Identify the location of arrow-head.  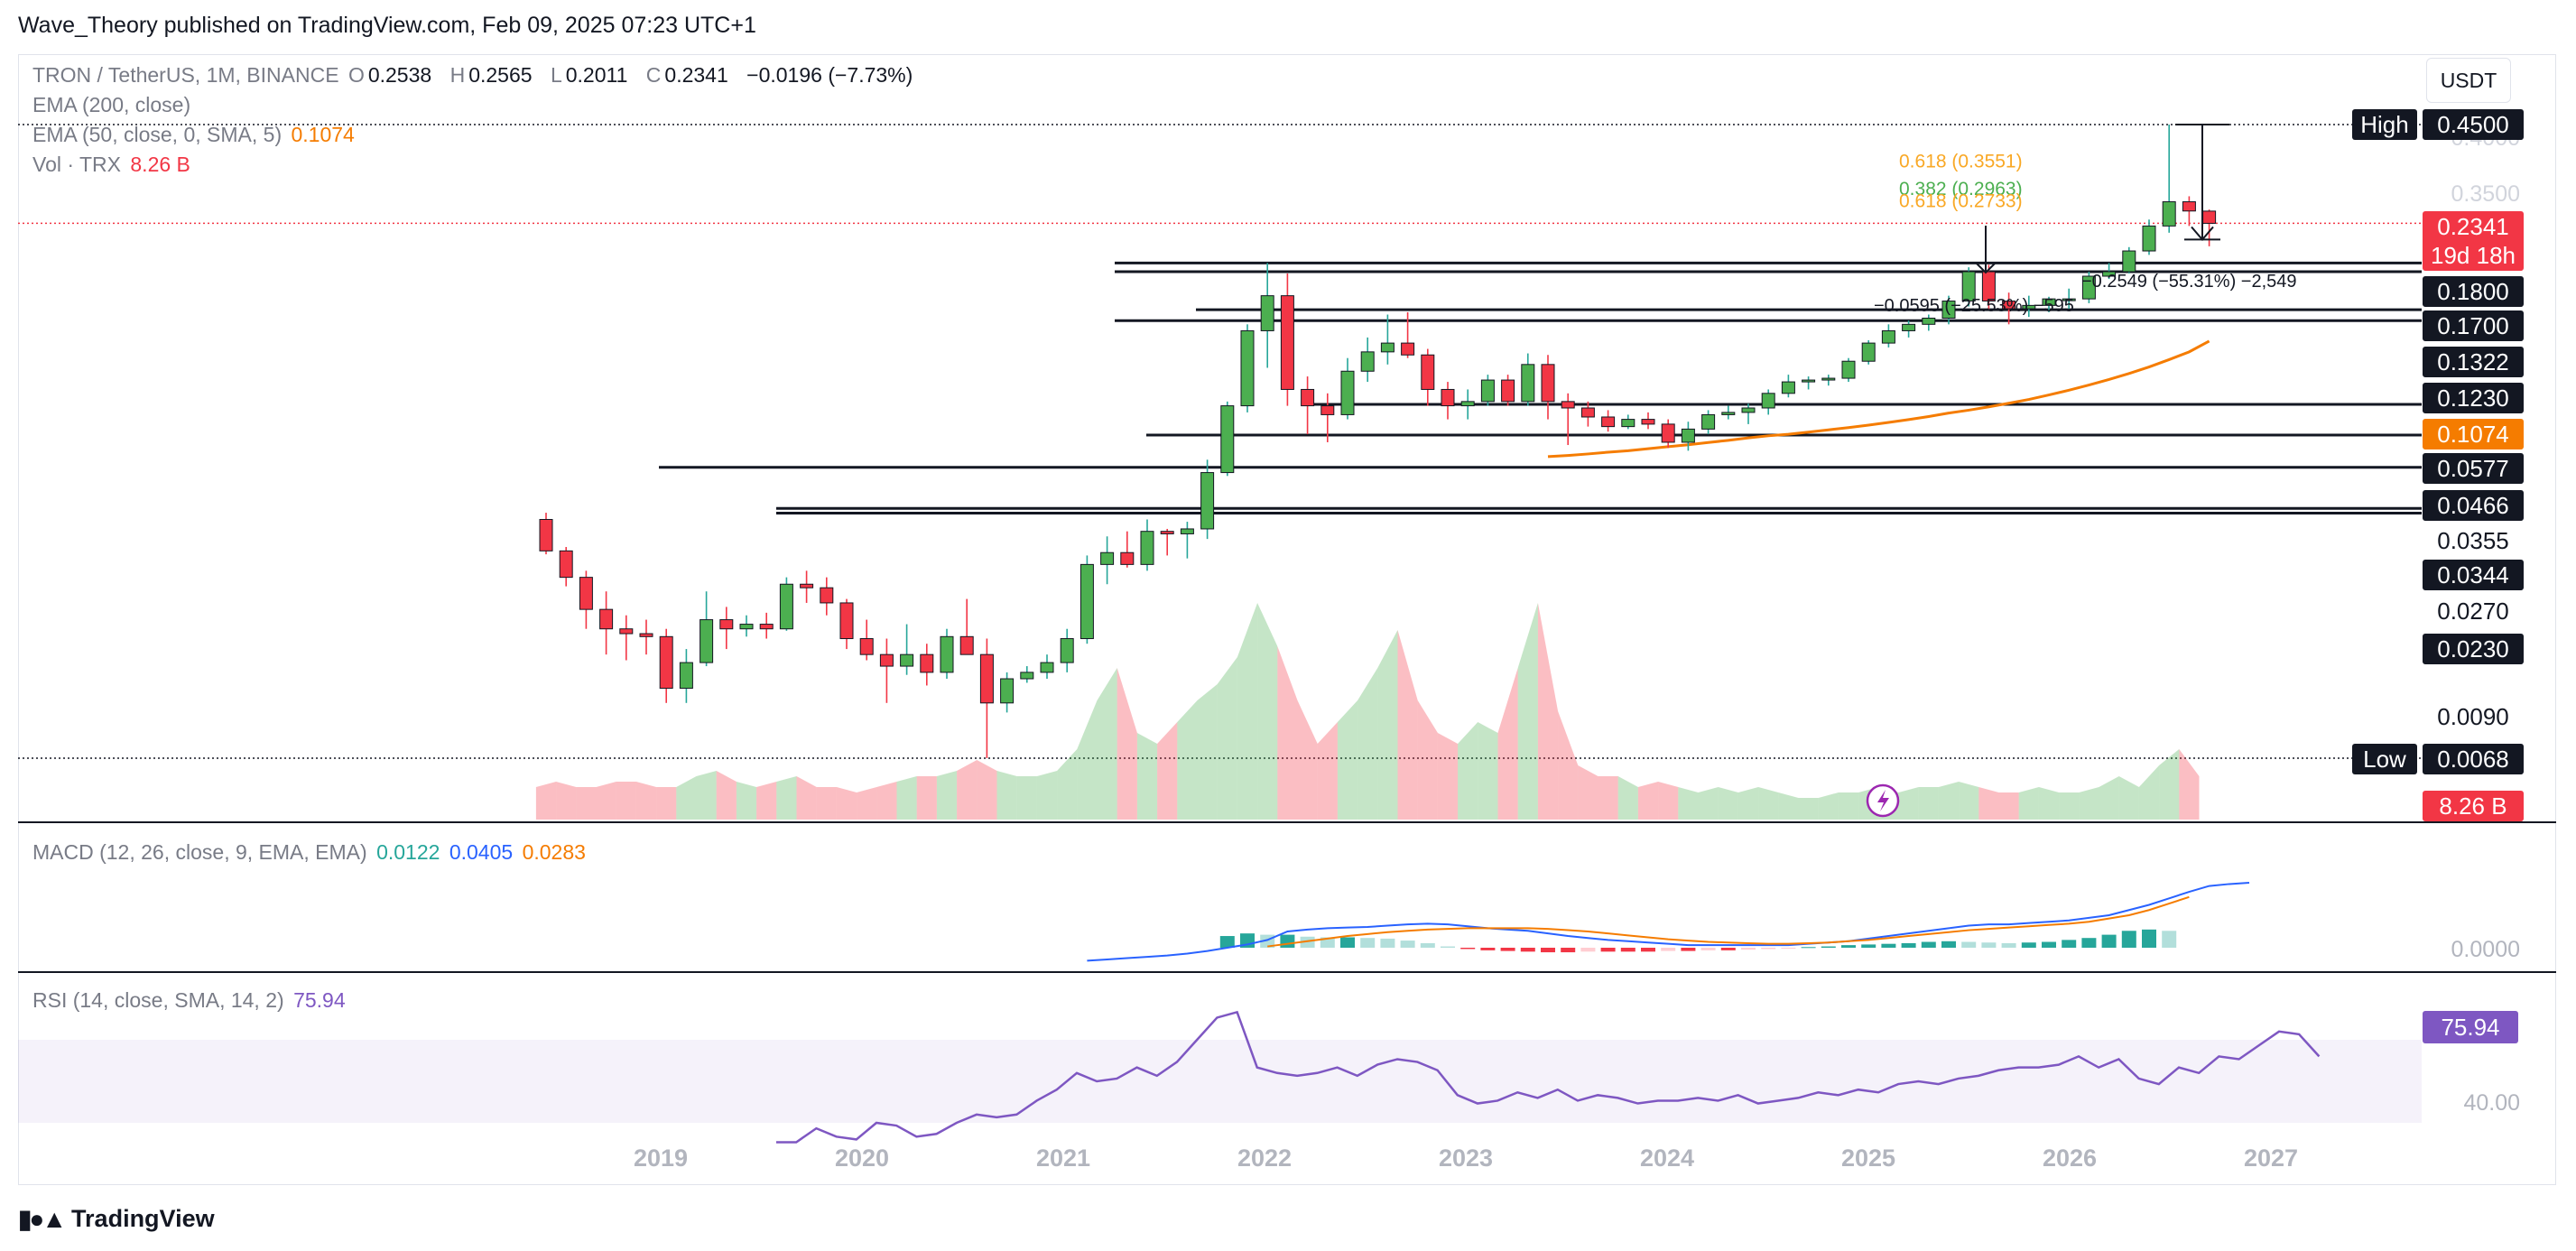
(1986, 268).